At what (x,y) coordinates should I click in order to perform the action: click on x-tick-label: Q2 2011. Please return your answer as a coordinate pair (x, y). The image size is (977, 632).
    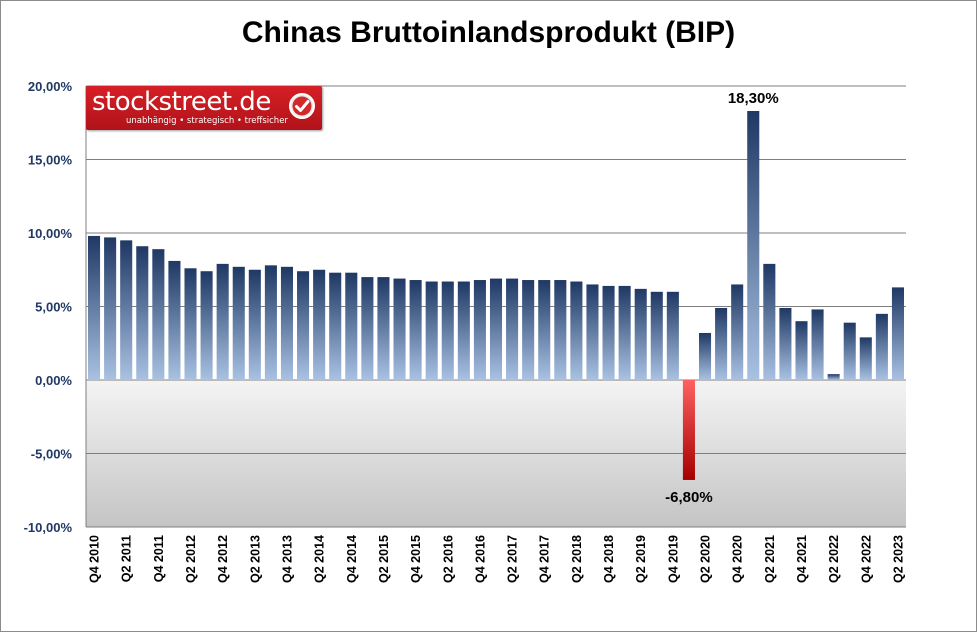
    Looking at the image, I should click on (127, 558).